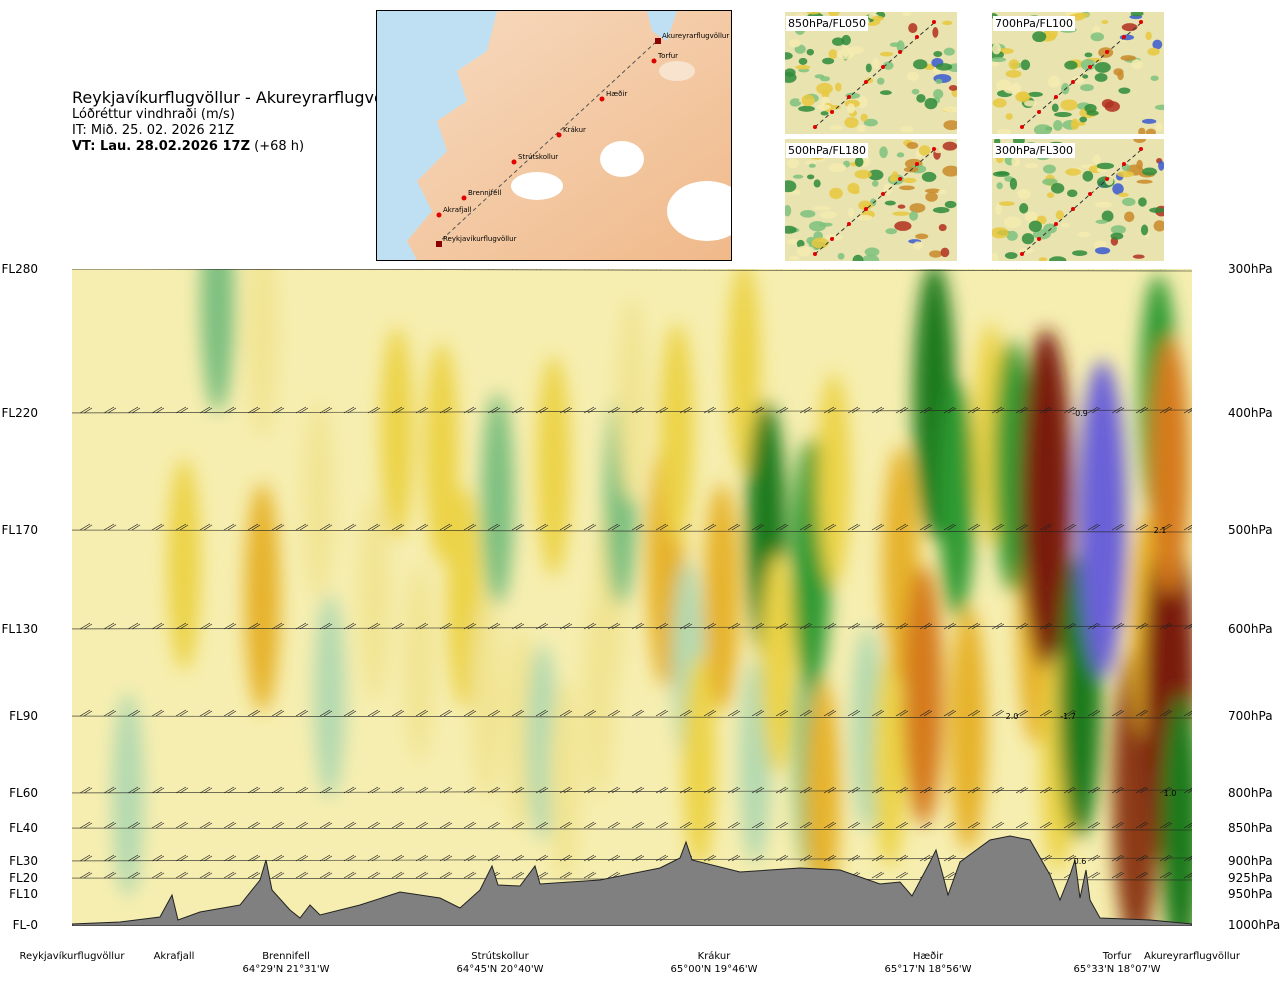  Describe the element at coordinates (480, 239) in the screenshot. I see `route-point-label: Reykjavíkurflugvöllur` at that location.